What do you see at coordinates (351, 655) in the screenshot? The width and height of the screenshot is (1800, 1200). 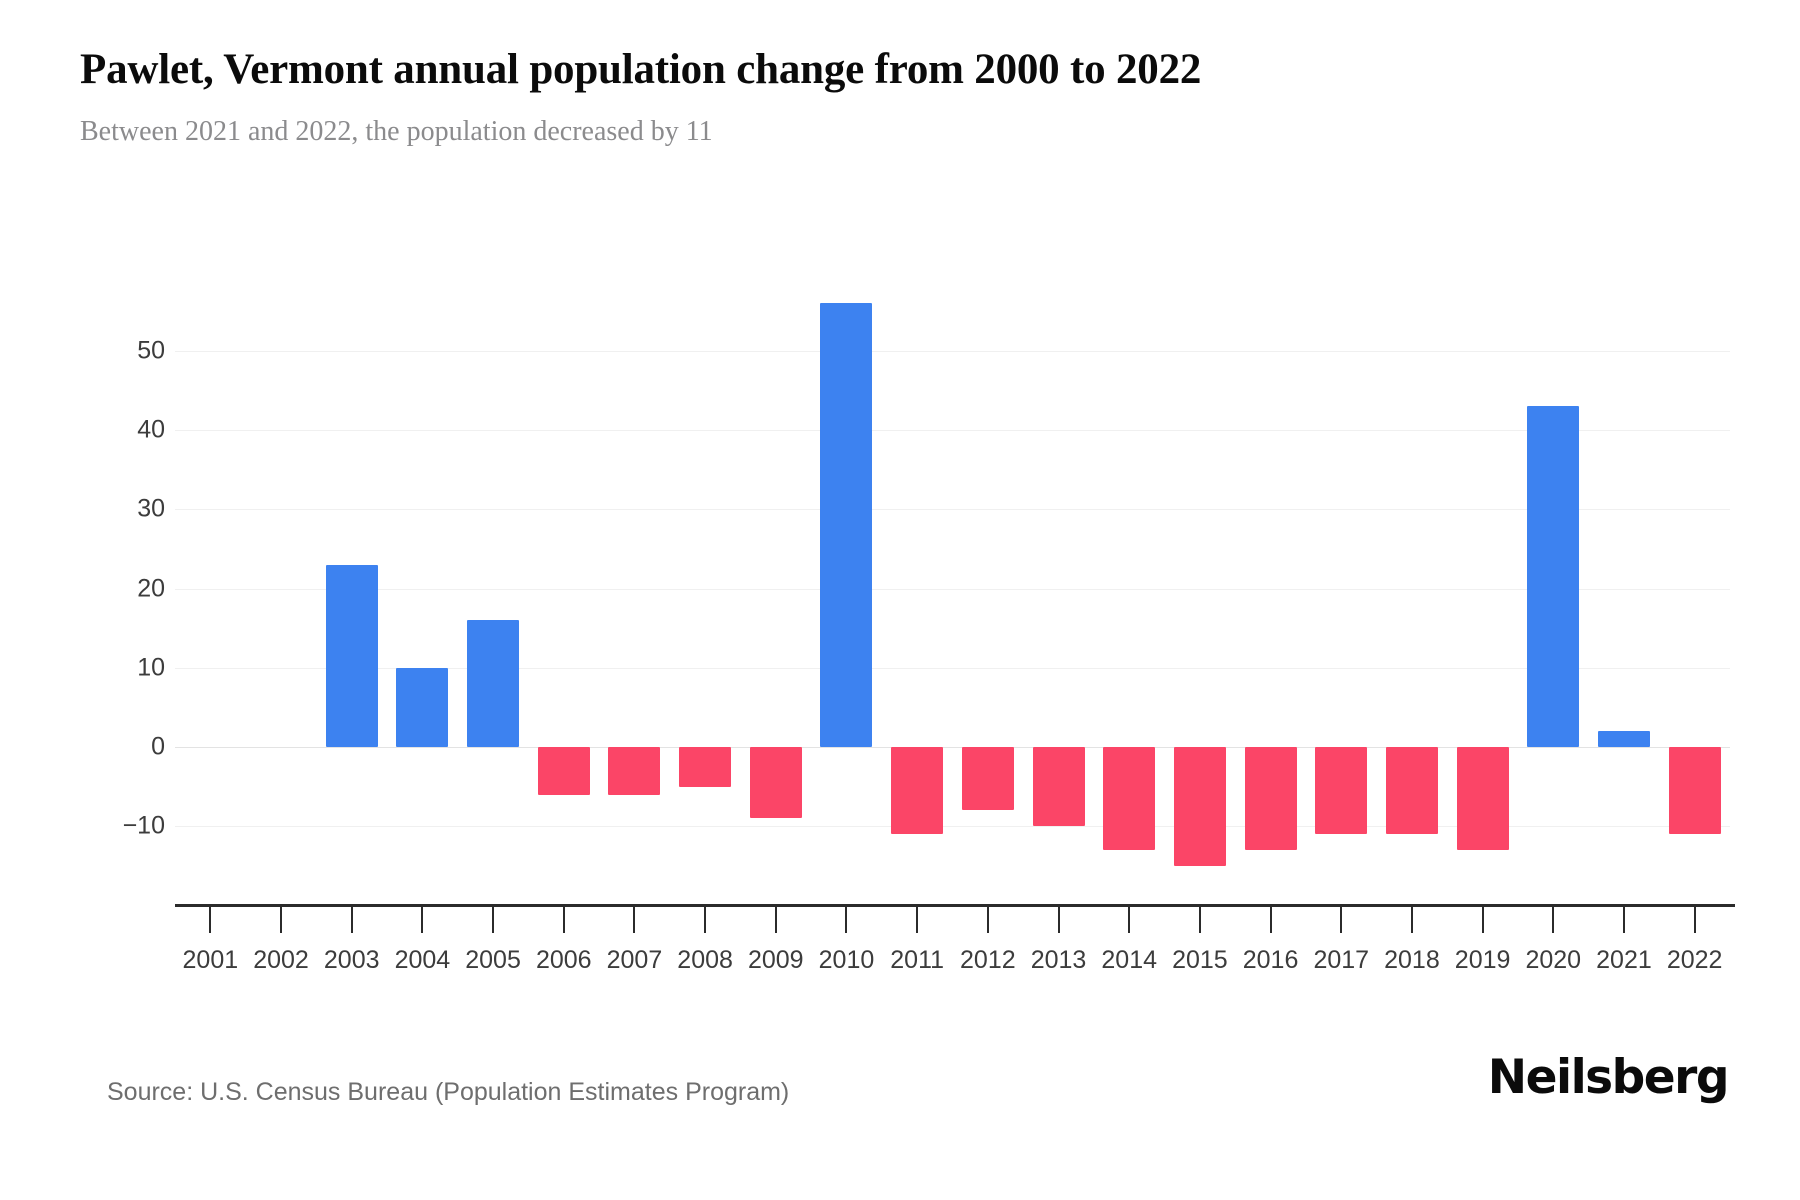 I see `bar-2003` at bounding box center [351, 655].